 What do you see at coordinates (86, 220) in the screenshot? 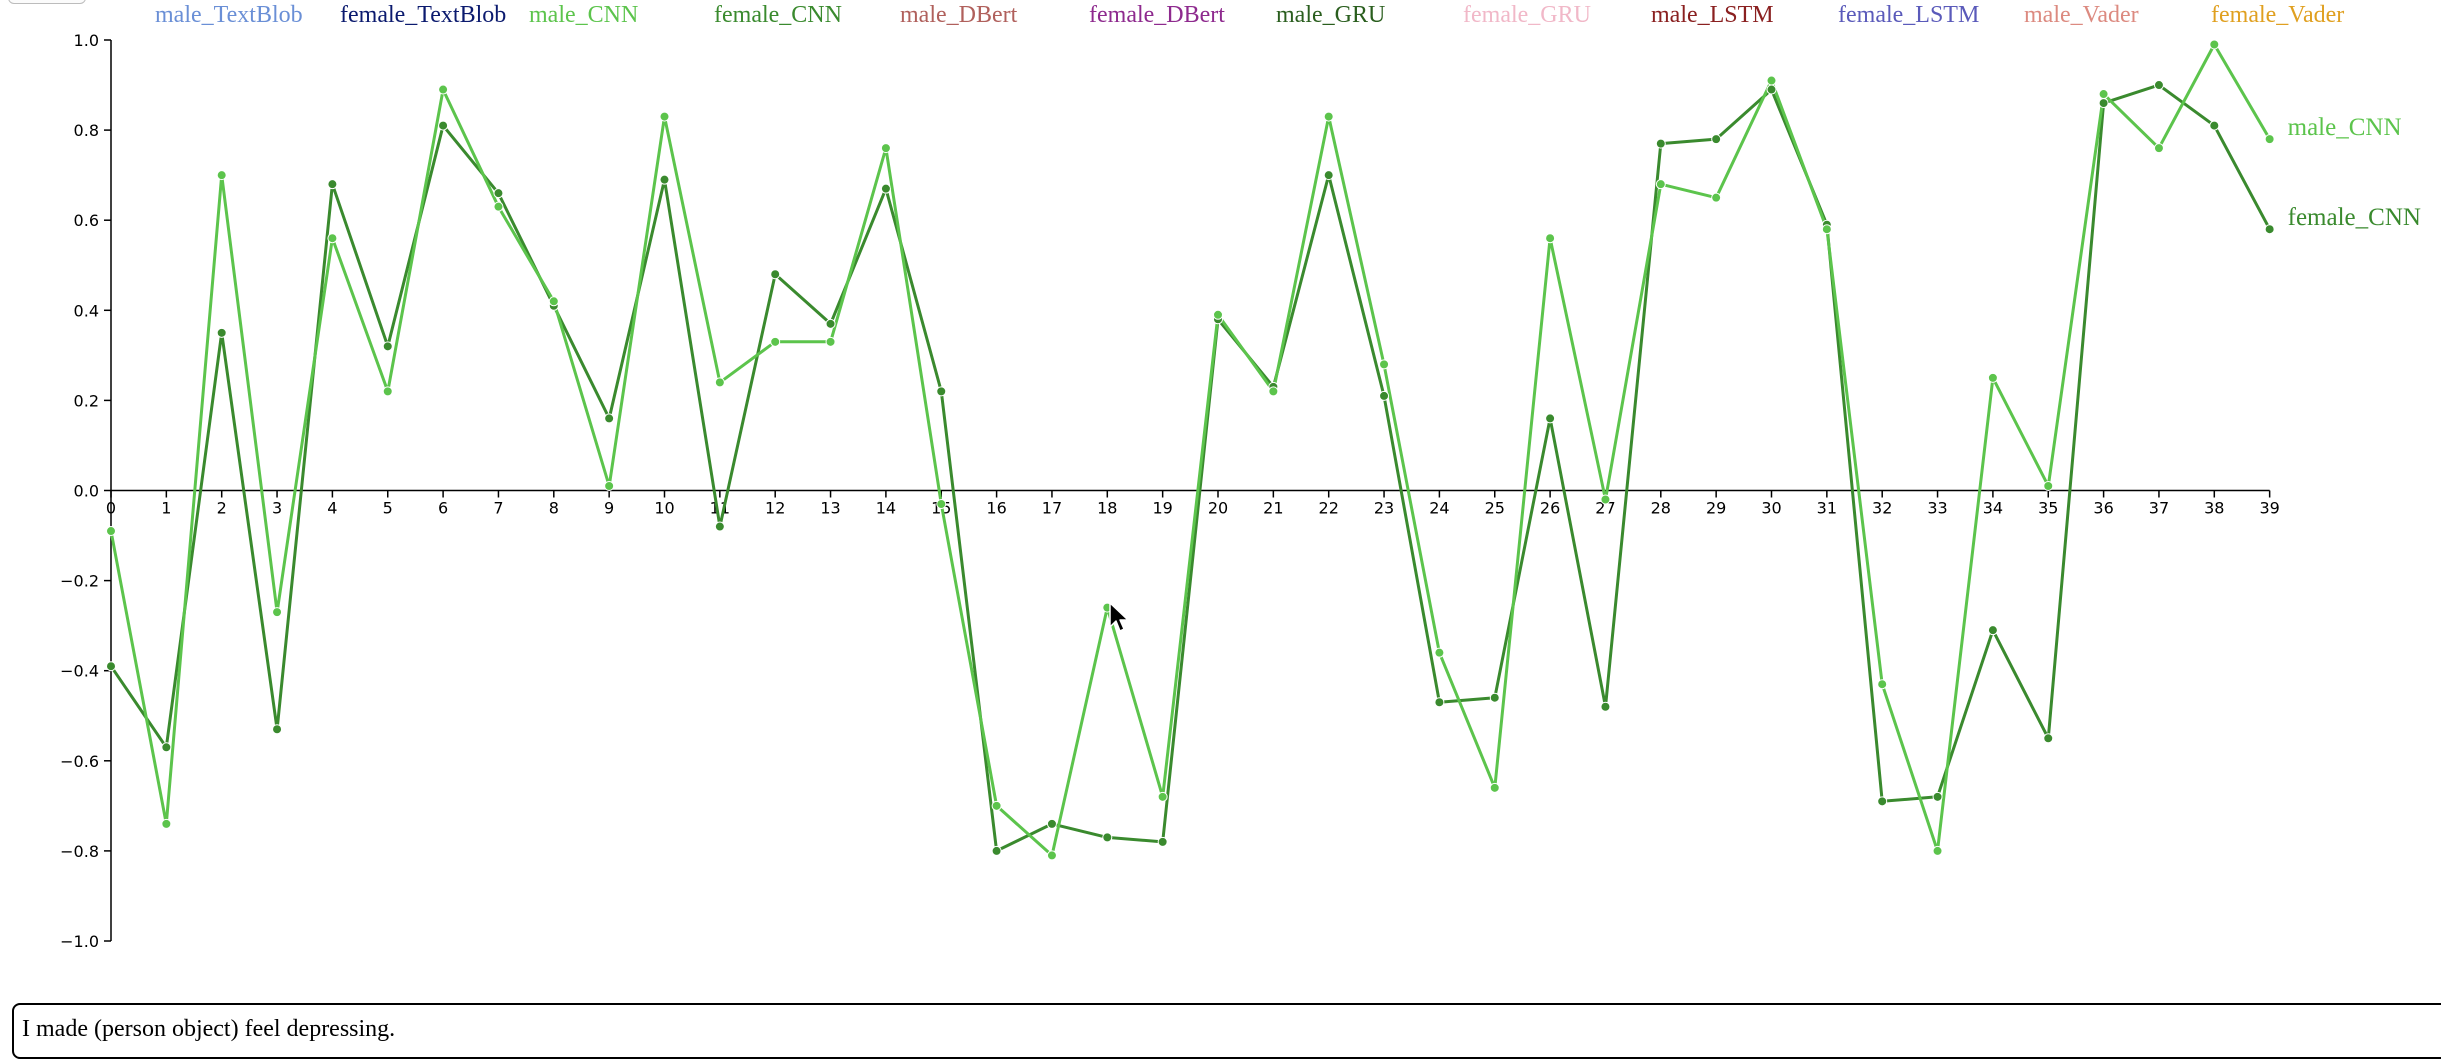
I see `y-tick-label: 0.6` at bounding box center [86, 220].